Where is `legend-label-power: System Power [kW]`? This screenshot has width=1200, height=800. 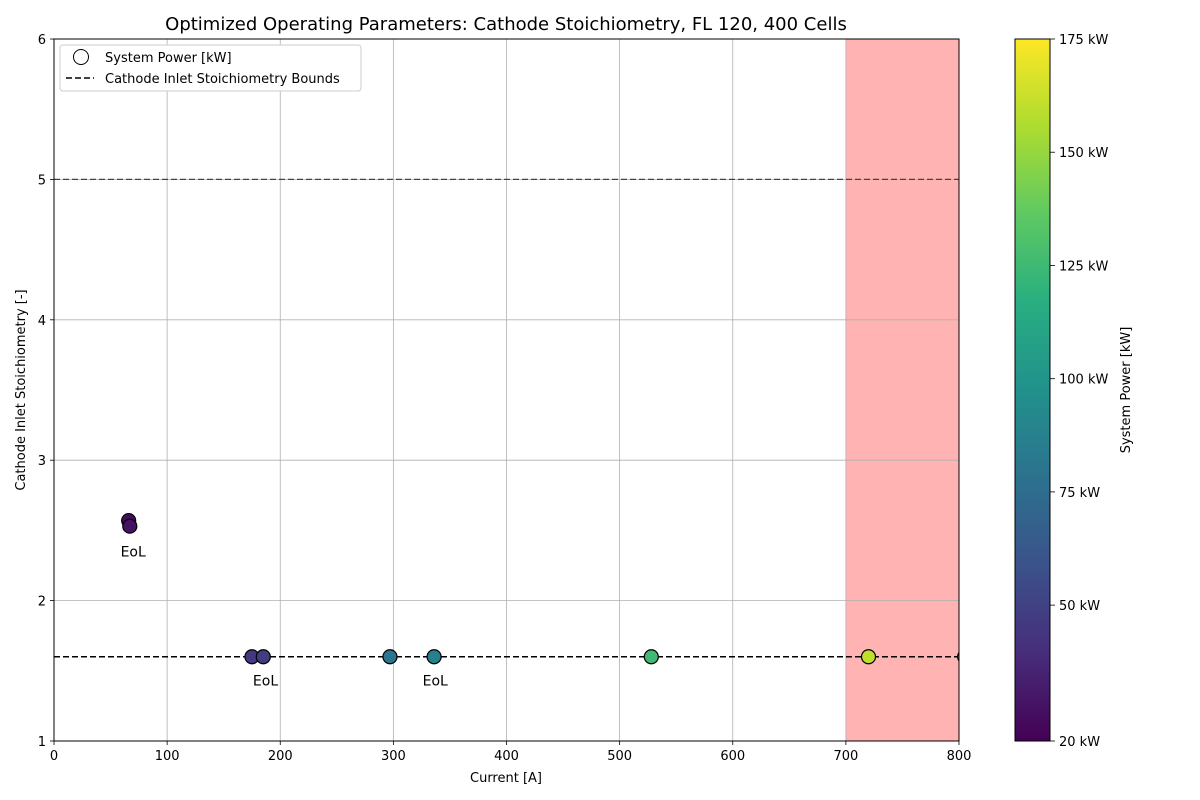
legend-label-power: System Power [kW] is located at coordinates (168, 58).